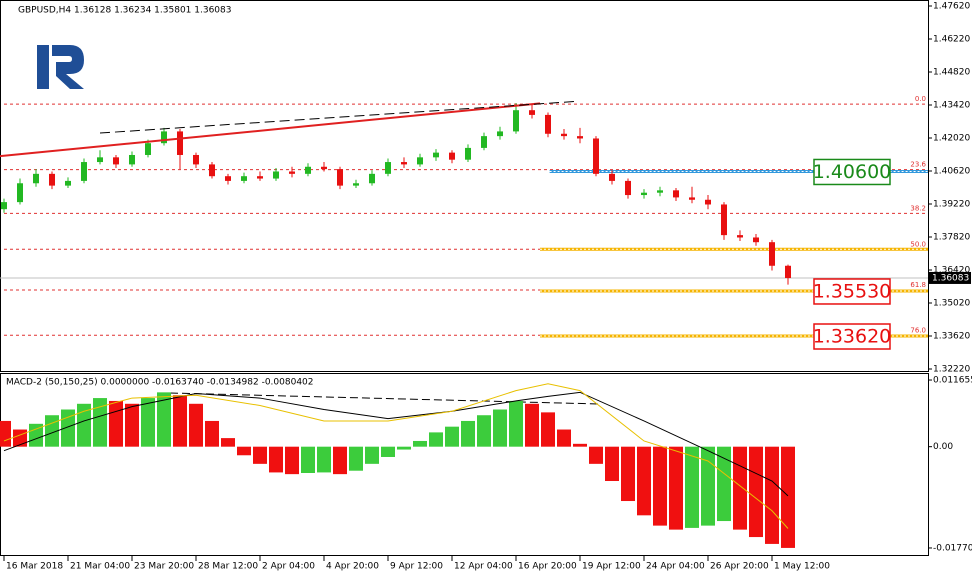 This screenshot has width=972, height=577. I want to click on y-tick-label: 1.35020, so click(951, 304).